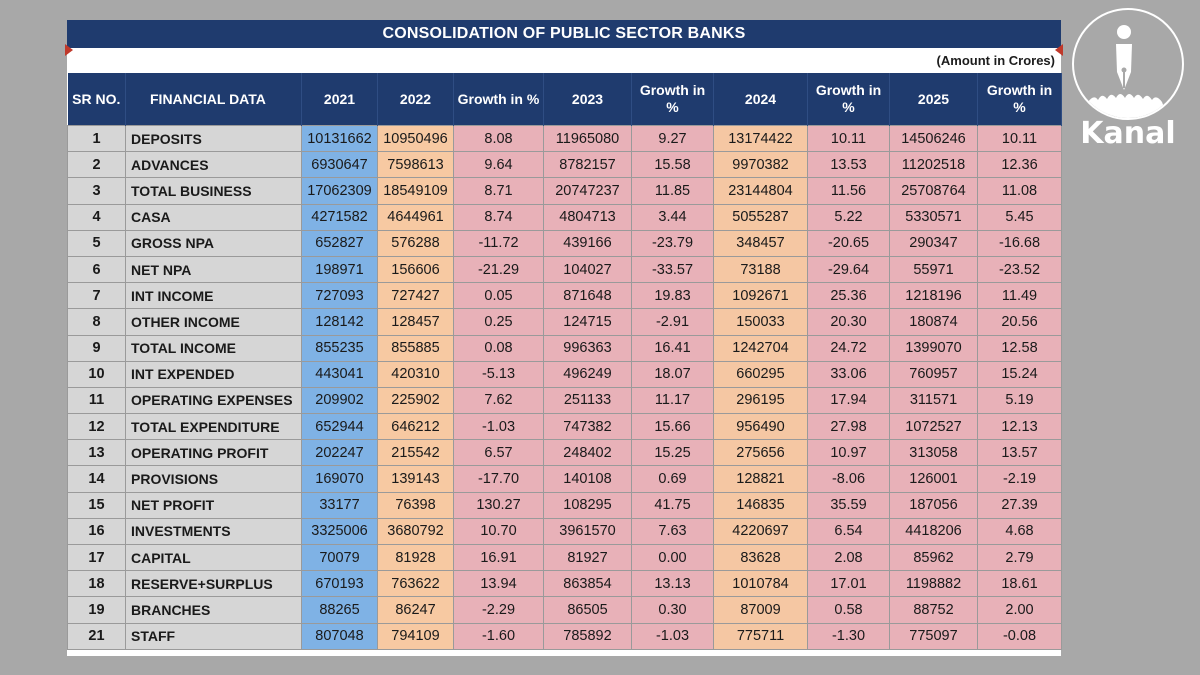 This screenshot has width=1200, height=675. I want to click on value-cell: 496249, so click(587, 374).